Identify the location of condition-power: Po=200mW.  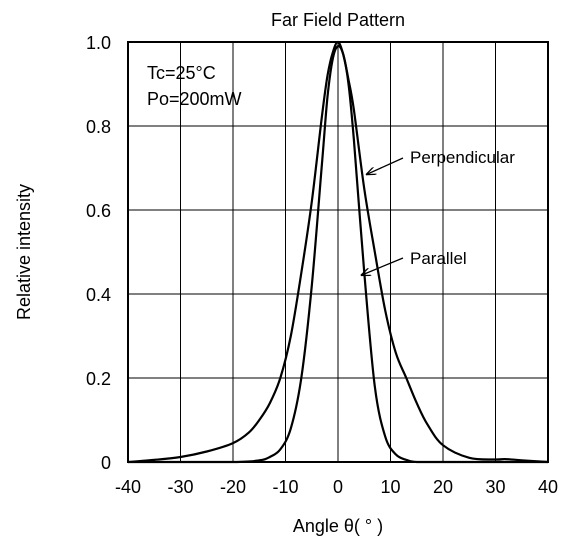
(194, 99).